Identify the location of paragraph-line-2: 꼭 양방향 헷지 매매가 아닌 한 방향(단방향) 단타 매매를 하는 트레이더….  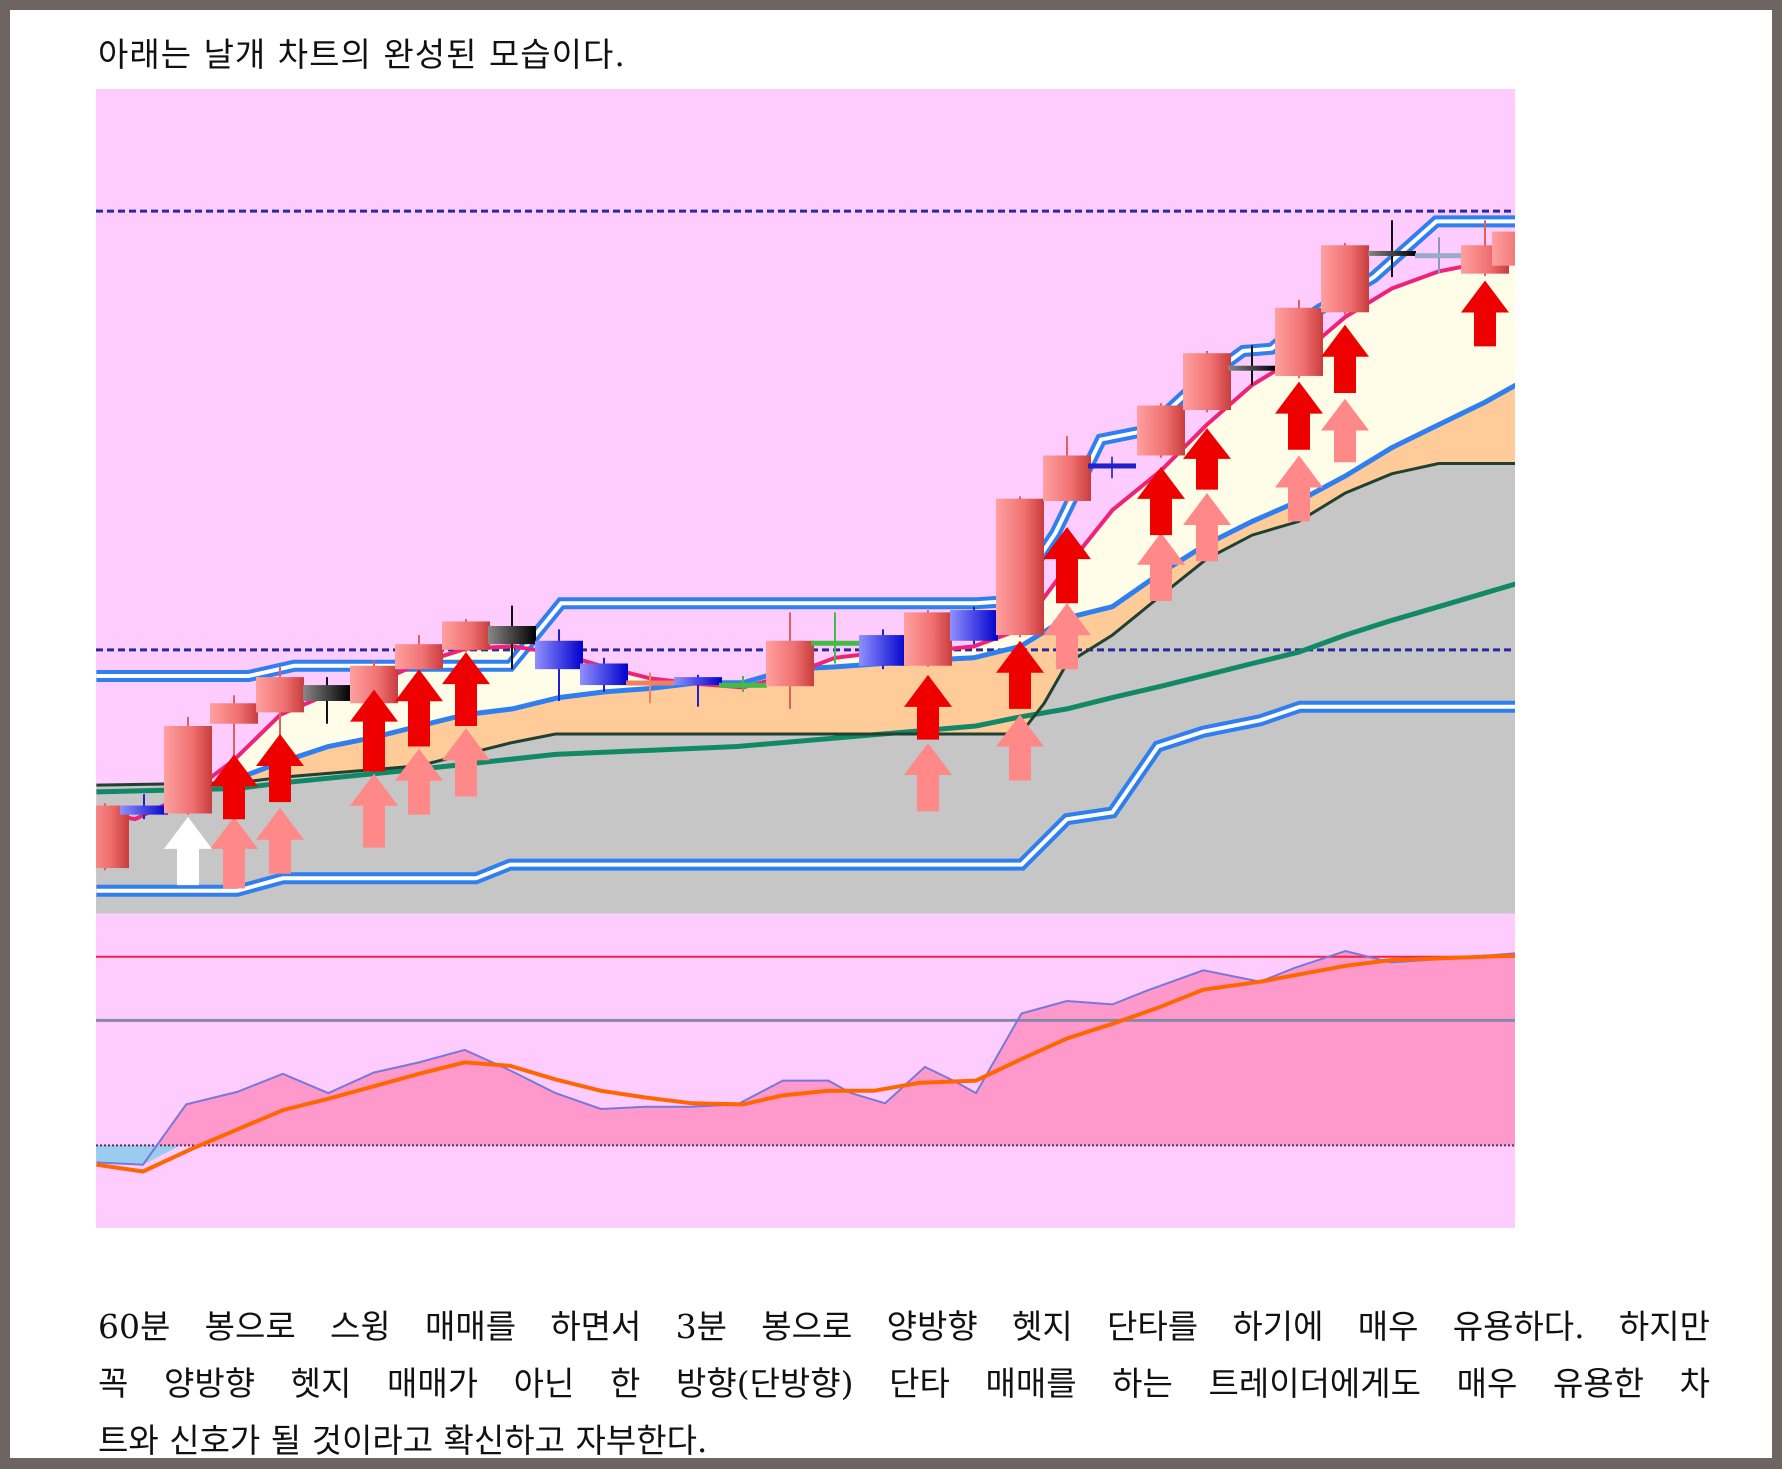
(904, 1383).